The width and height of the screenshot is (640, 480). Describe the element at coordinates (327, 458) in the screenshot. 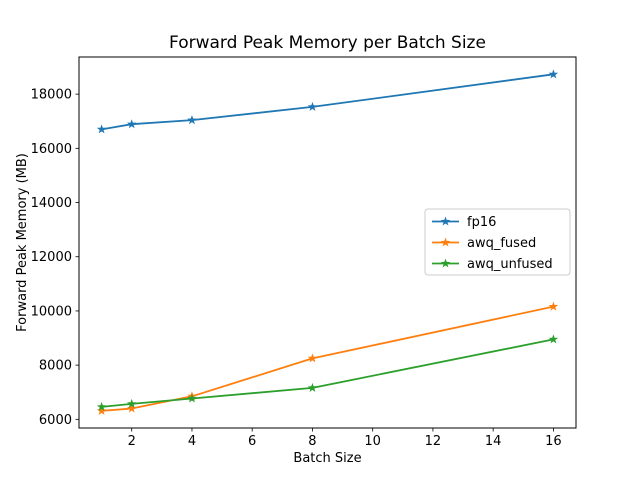

I see `x-axis-label: Batch Size` at that location.